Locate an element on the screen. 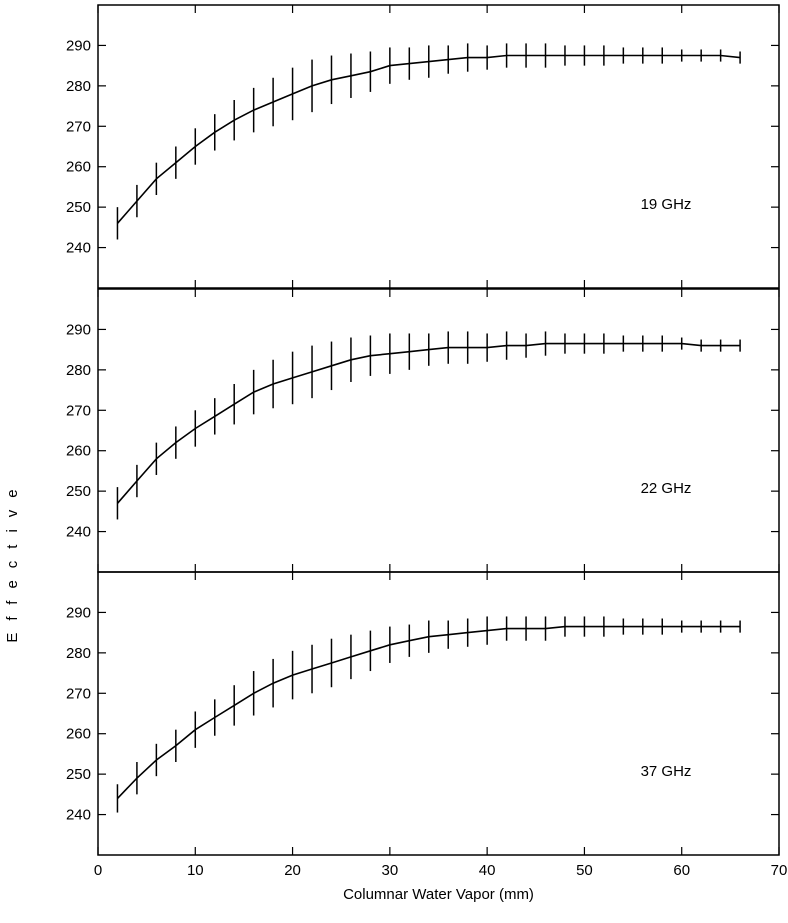 The height and width of the screenshot is (923, 788). x-tick-label: 60 is located at coordinates (681, 870).